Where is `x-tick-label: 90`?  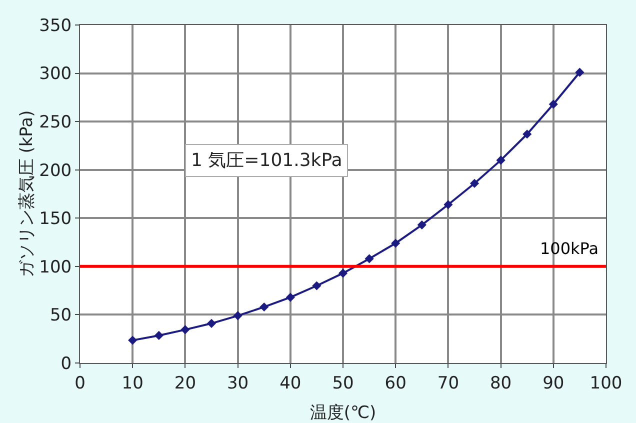 x-tick-label: 90 is located at coordinates (553, 383).